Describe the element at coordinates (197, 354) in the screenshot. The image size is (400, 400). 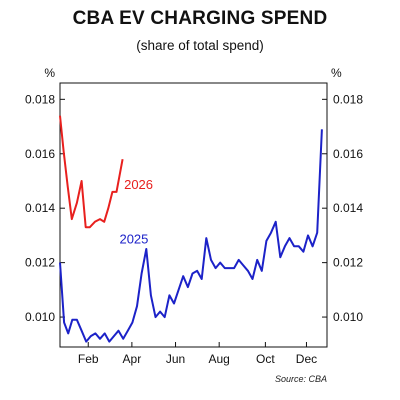
I see `x-axis: Feb Apr Jun Aug Oct Dec` at that location.